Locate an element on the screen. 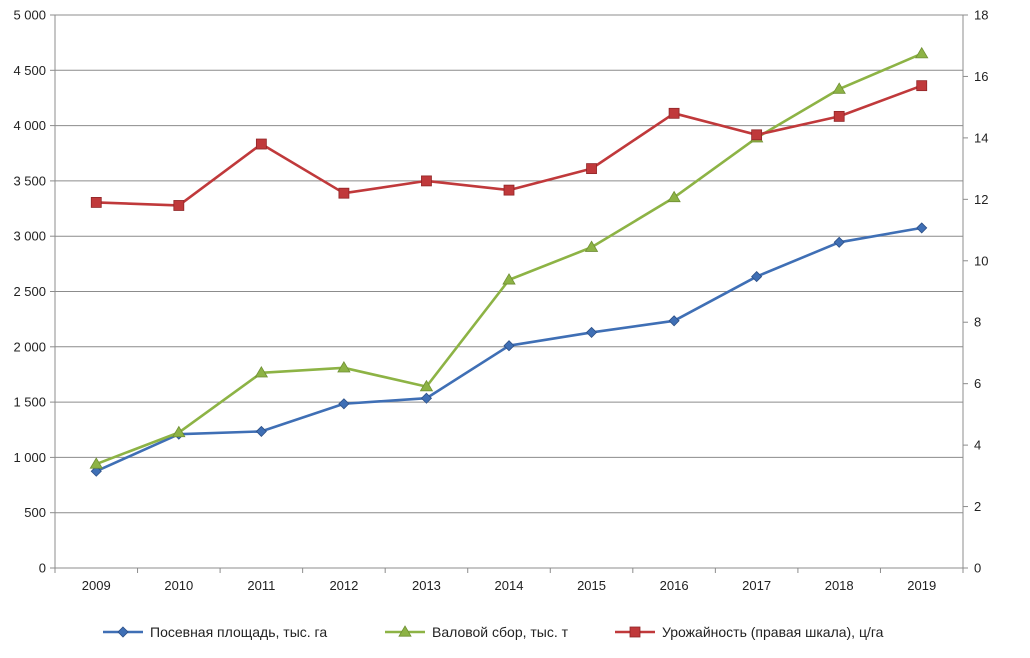  legend-label: Урожайность (правая шкала), ц/га is located at coordinates (773, 632).